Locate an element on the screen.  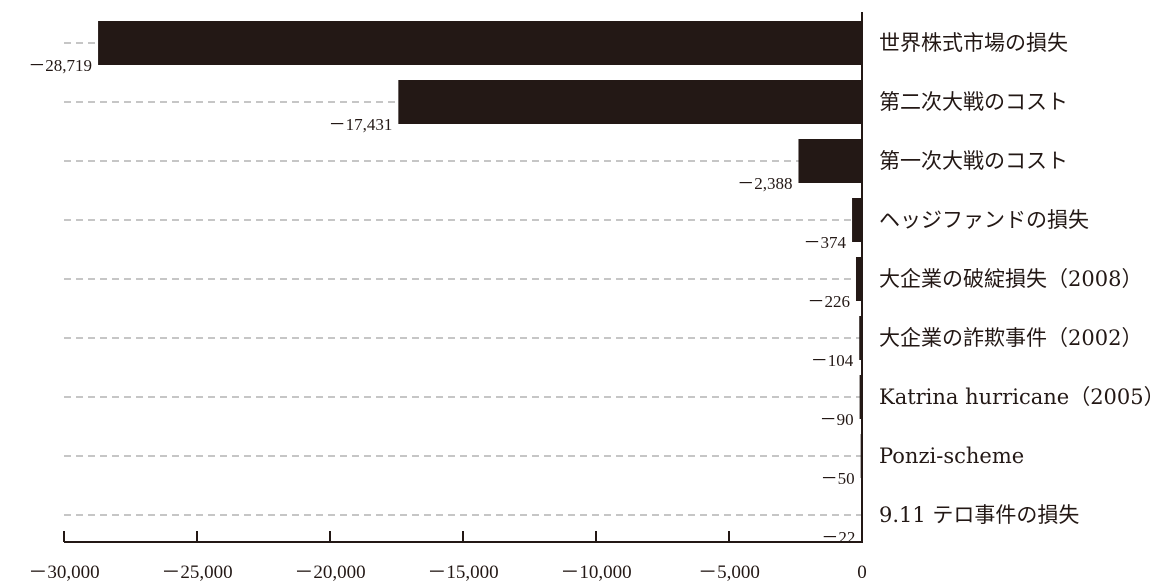
category-label: 第一次大戦のコスト is located at coordinates (973, 161).